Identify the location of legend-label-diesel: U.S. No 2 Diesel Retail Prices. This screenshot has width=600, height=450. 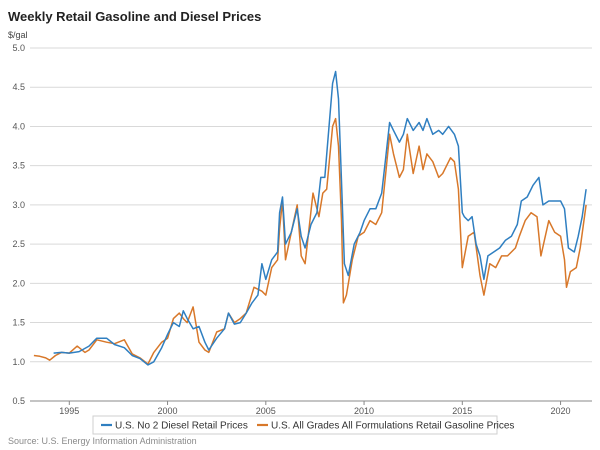
(181, 426).